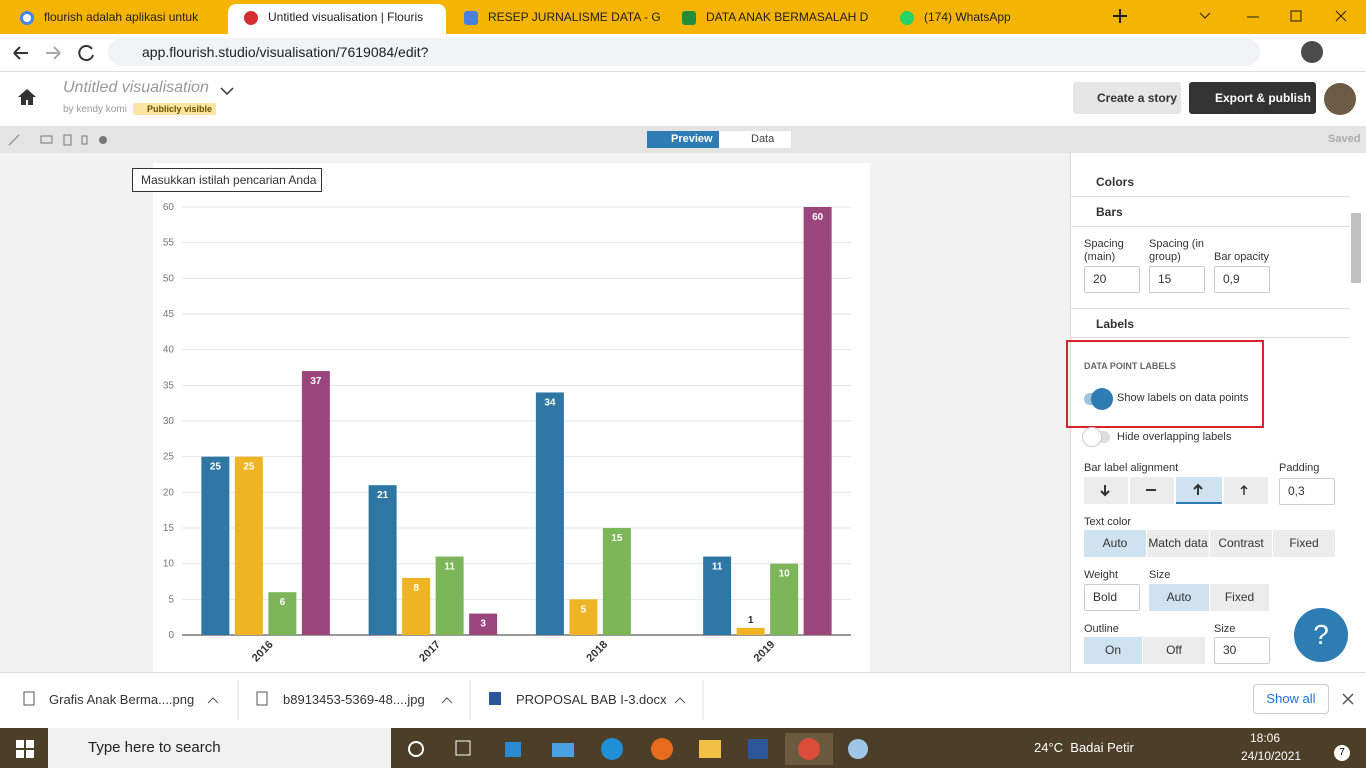 This screenshot has width=1366, height=768. Describe the element at coordinates (688, 700) in the screenshot. I see `download-icons` at that location.